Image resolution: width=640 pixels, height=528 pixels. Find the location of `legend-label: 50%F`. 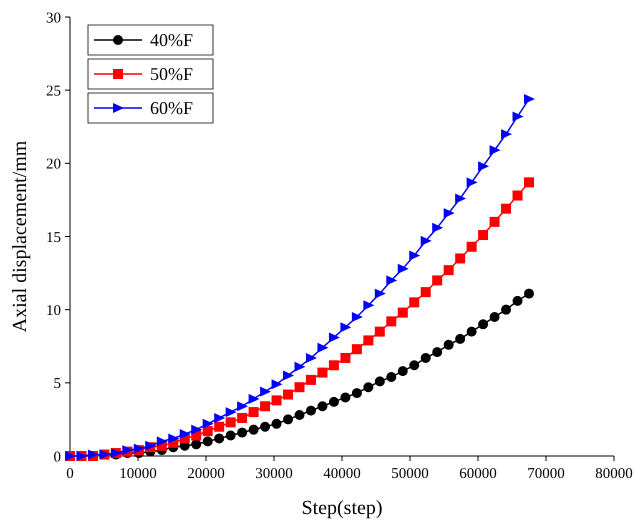

legend-label: 50%F is located at coordinates (172, 74).